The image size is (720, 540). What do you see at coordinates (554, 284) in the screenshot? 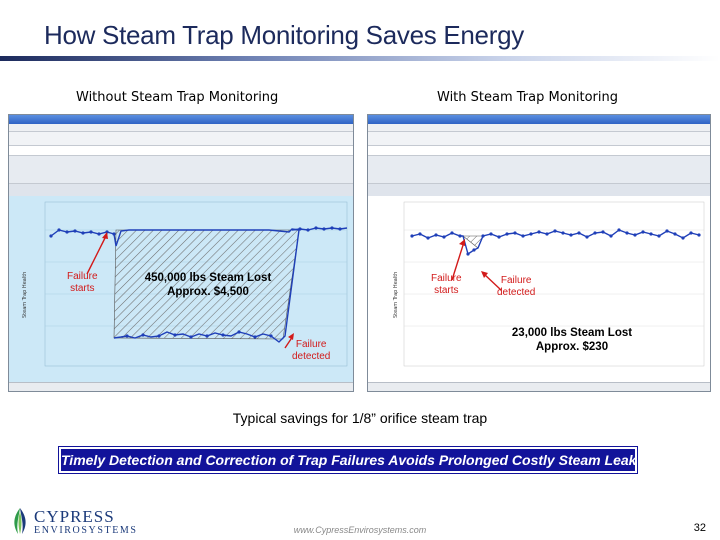
I see `right-graph-svg` at bounding box center [554, 284].